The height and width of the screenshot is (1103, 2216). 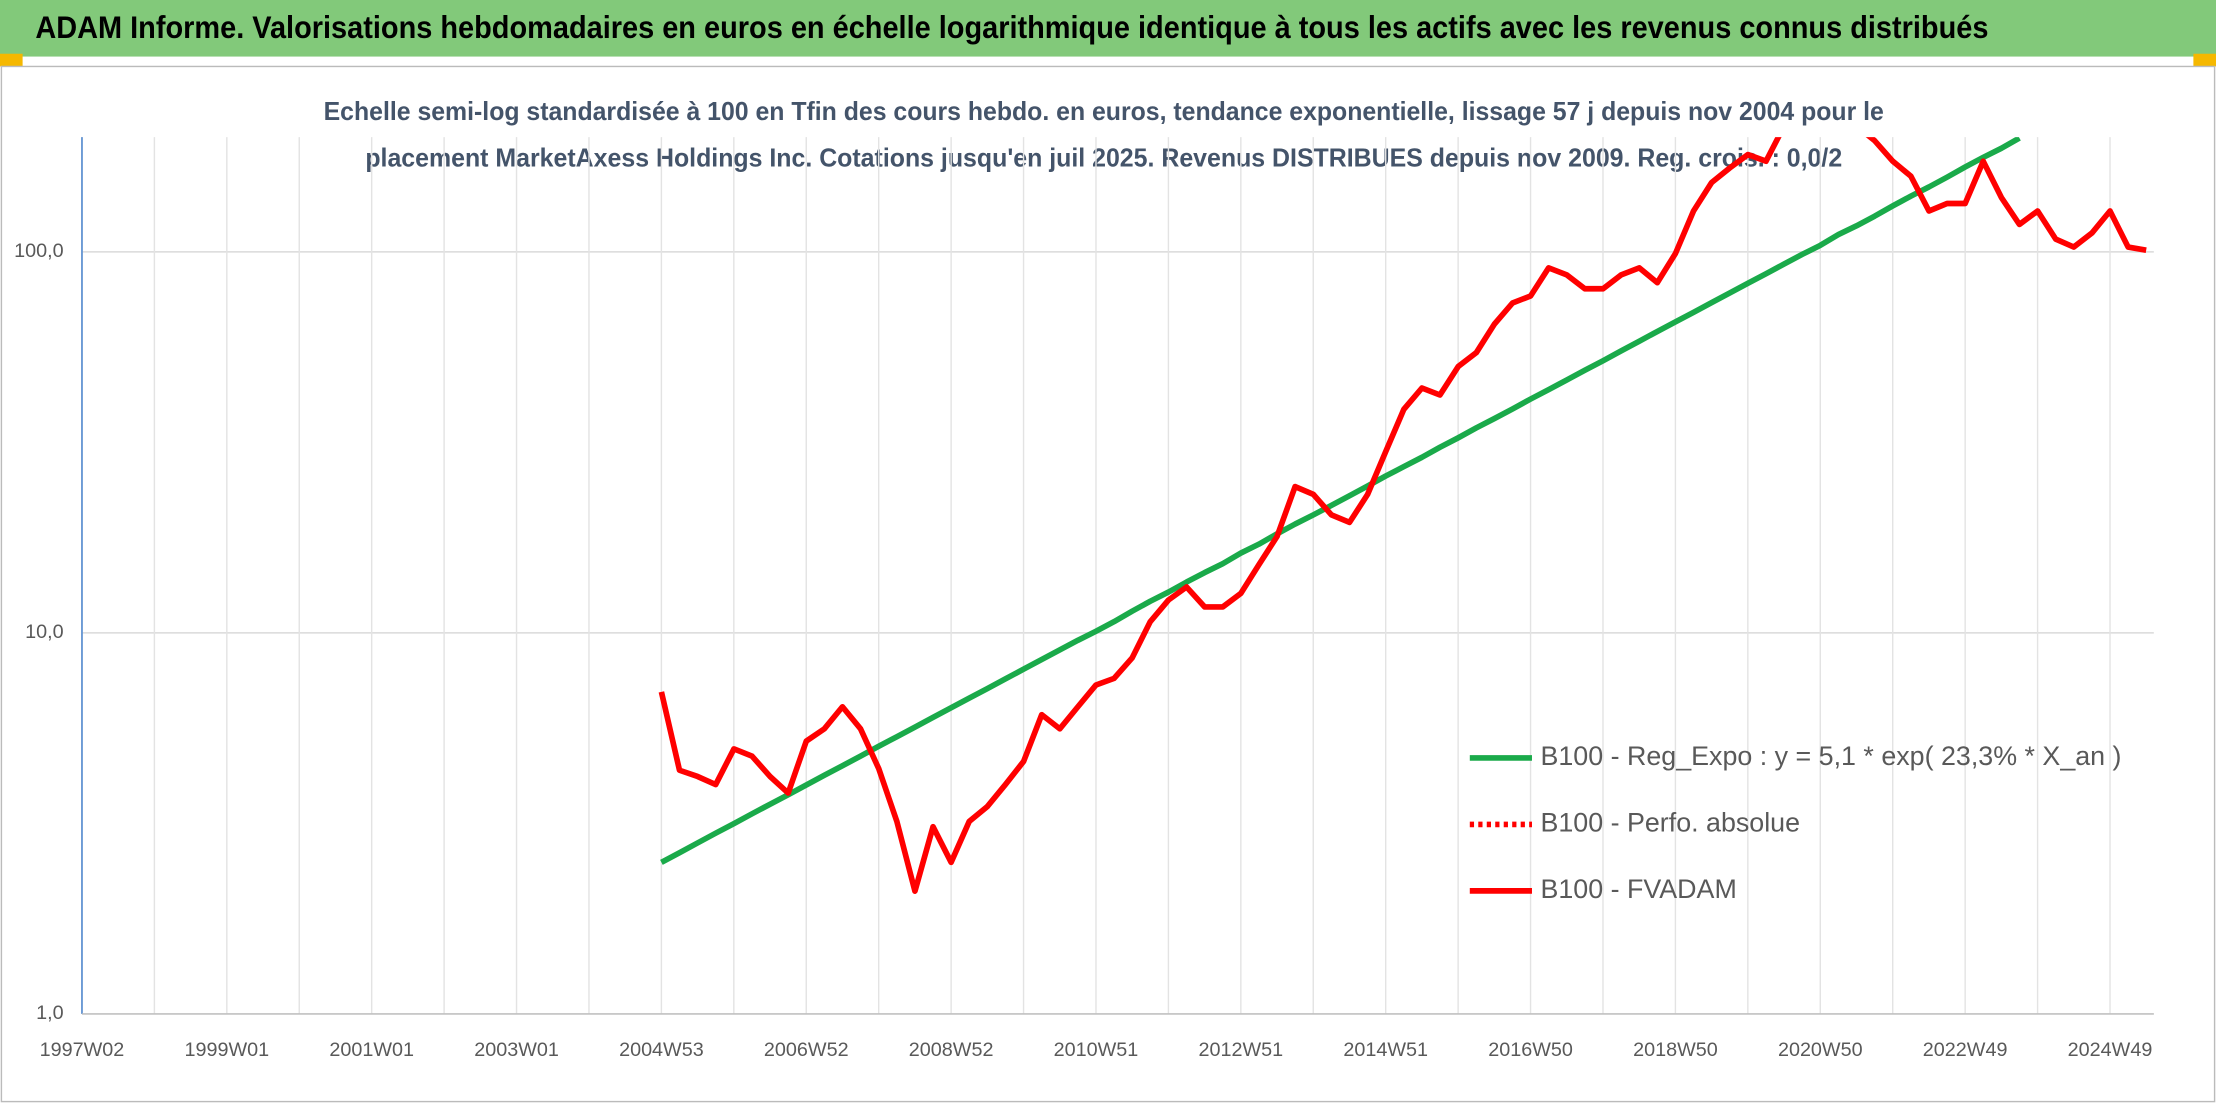 What do you see at coordinates (371, 1050) in the screenshot?
I see `x-tick-label: 2001W01` at bounding box center [371, 1050].